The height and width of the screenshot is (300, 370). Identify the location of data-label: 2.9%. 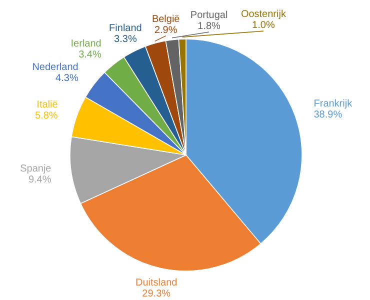
(166, 30).